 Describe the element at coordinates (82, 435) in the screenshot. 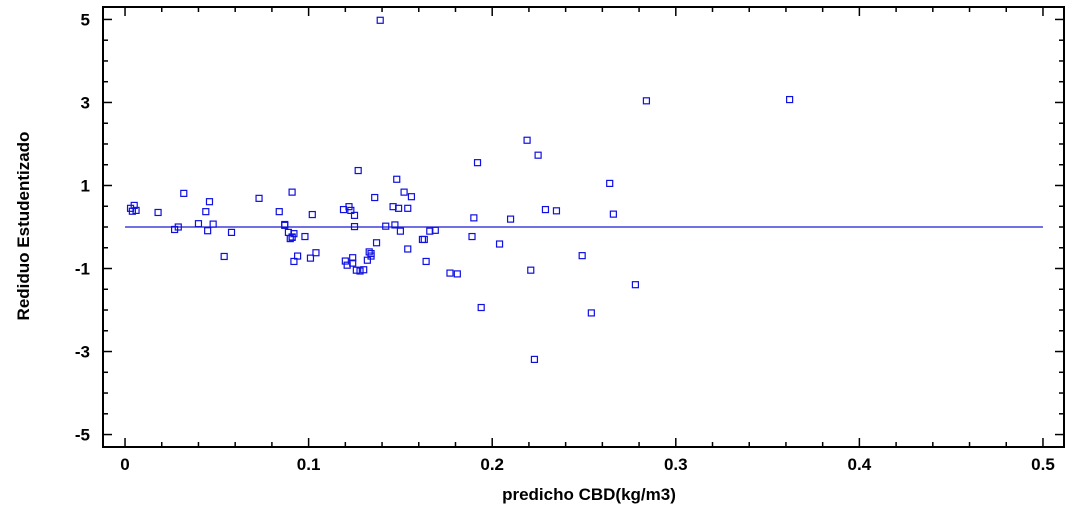

I see `y-tick-label: -5` at that location.